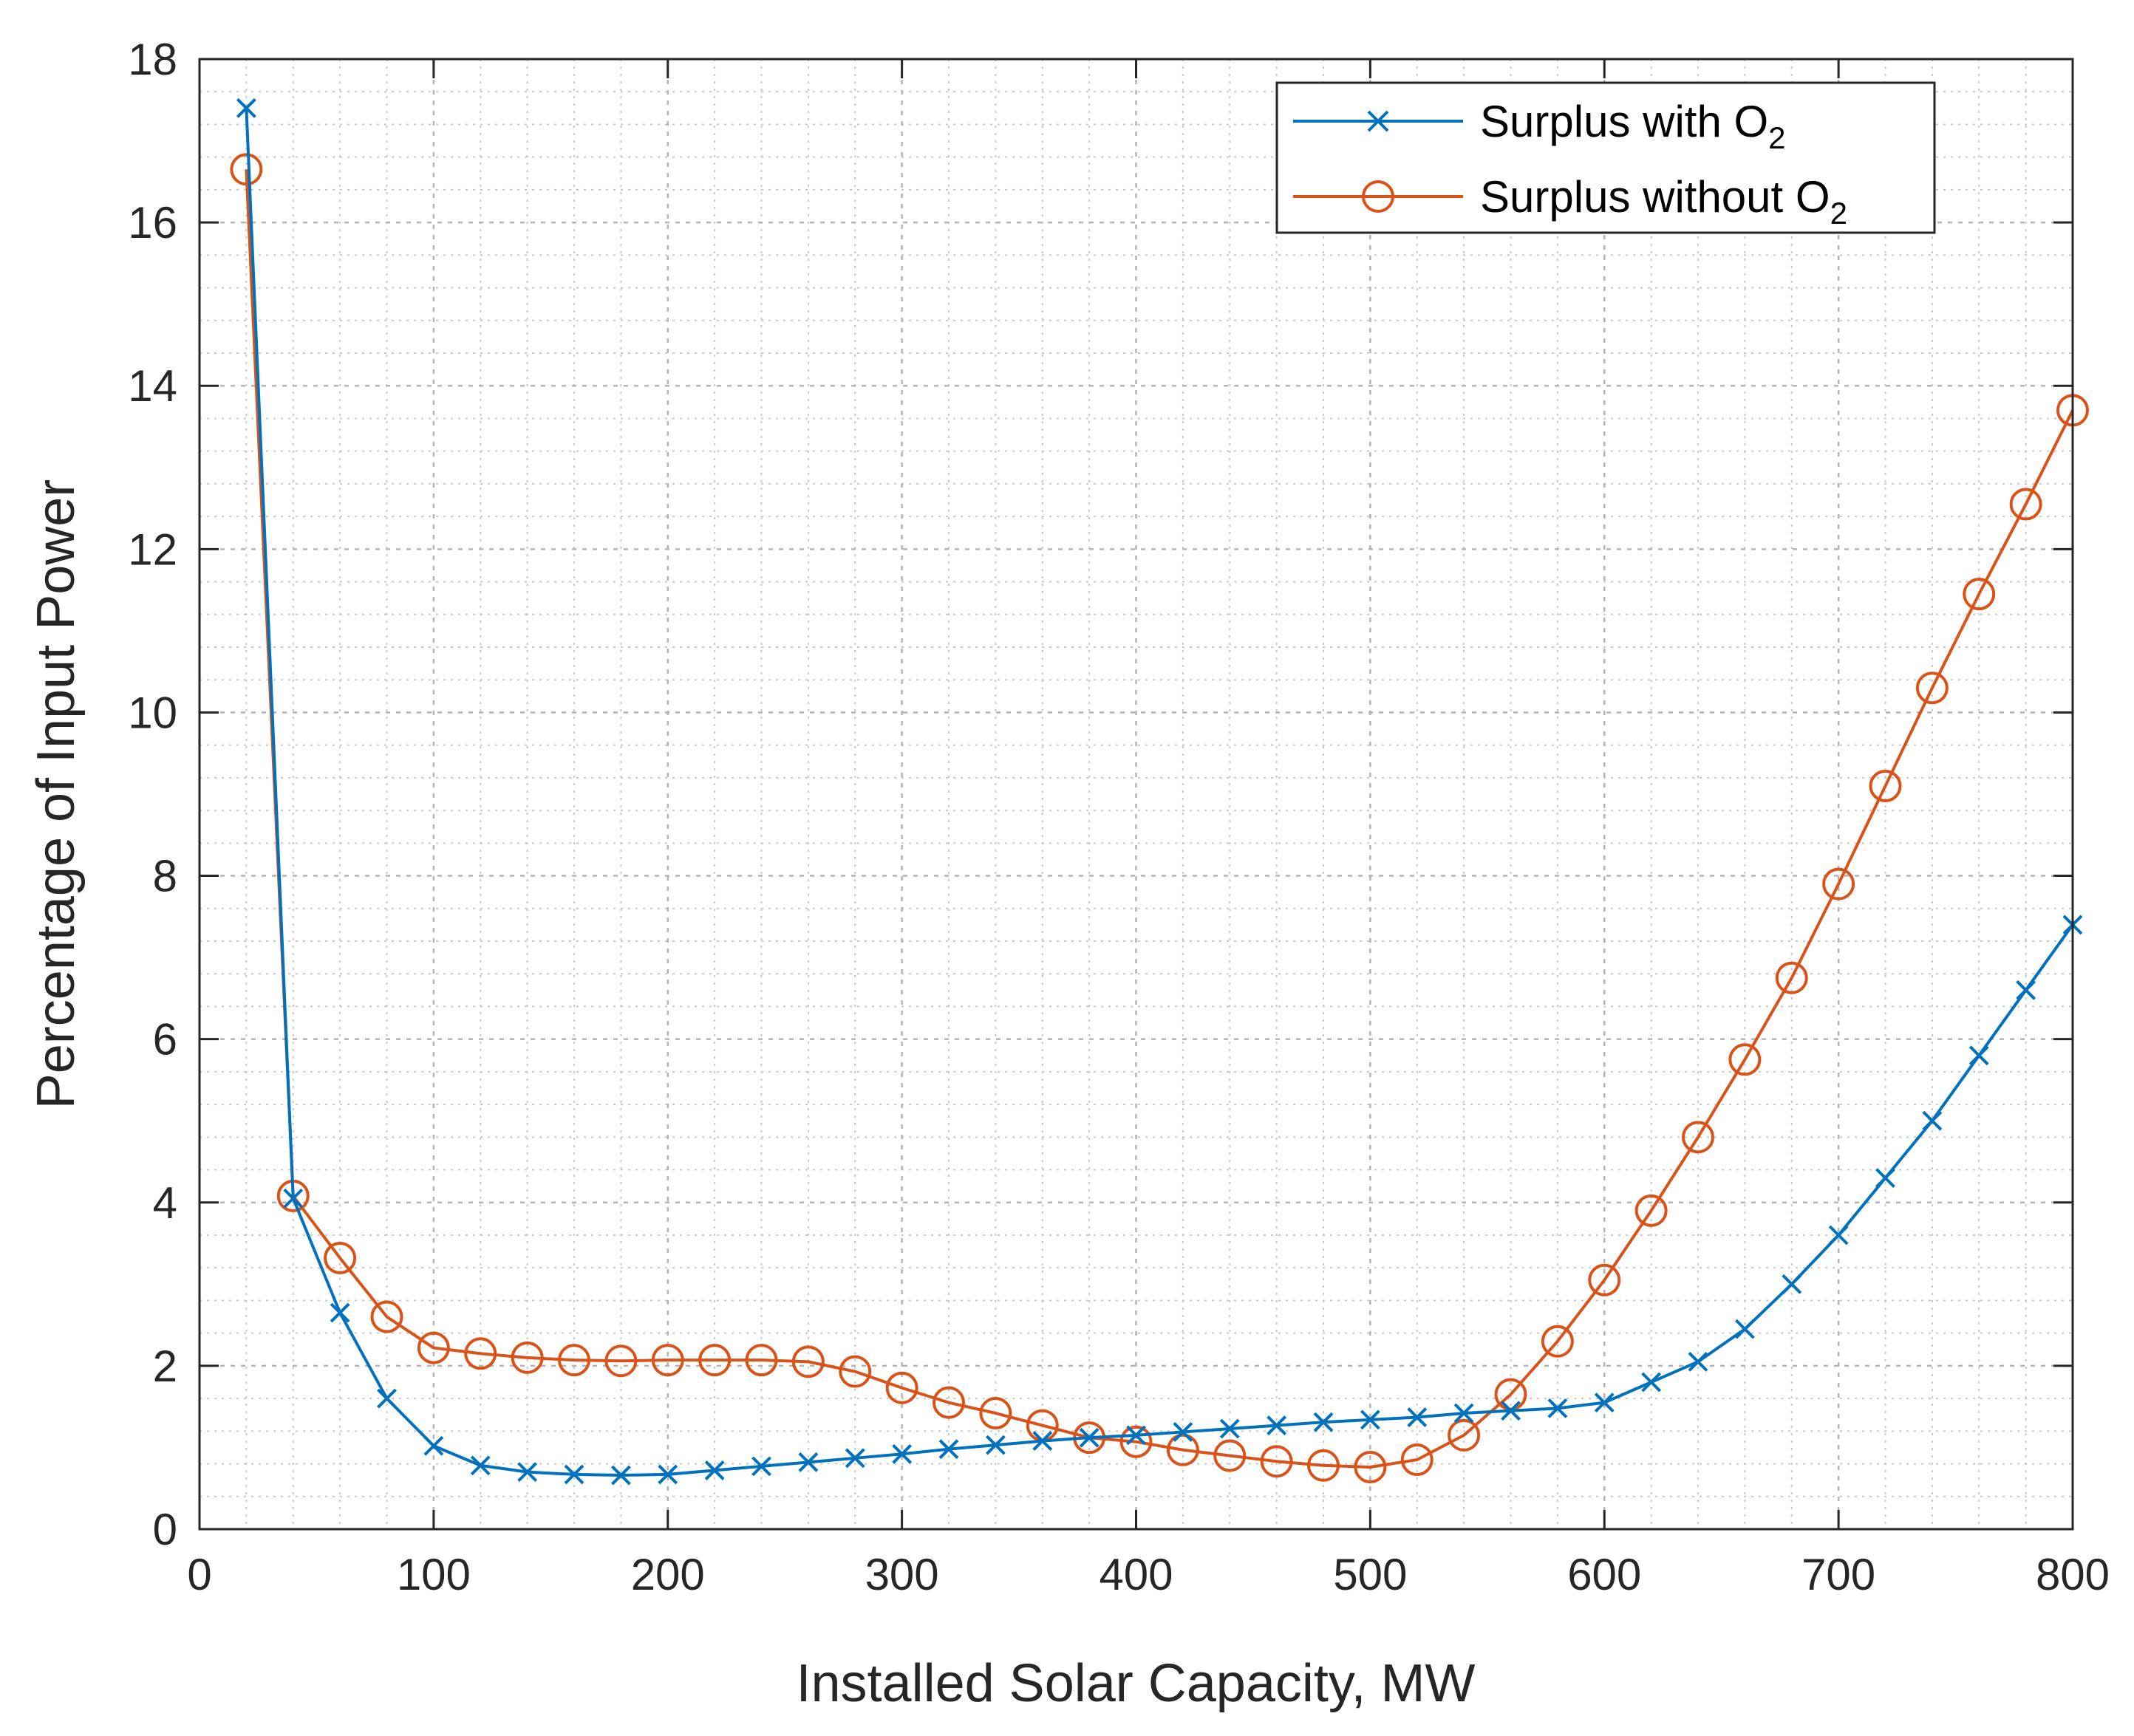 The width and height of the screenshot is (2134, 1736). Describe the element at coordinates (1136, 1574) in the screenshot. I see `x-tick-label: 400` at that location.